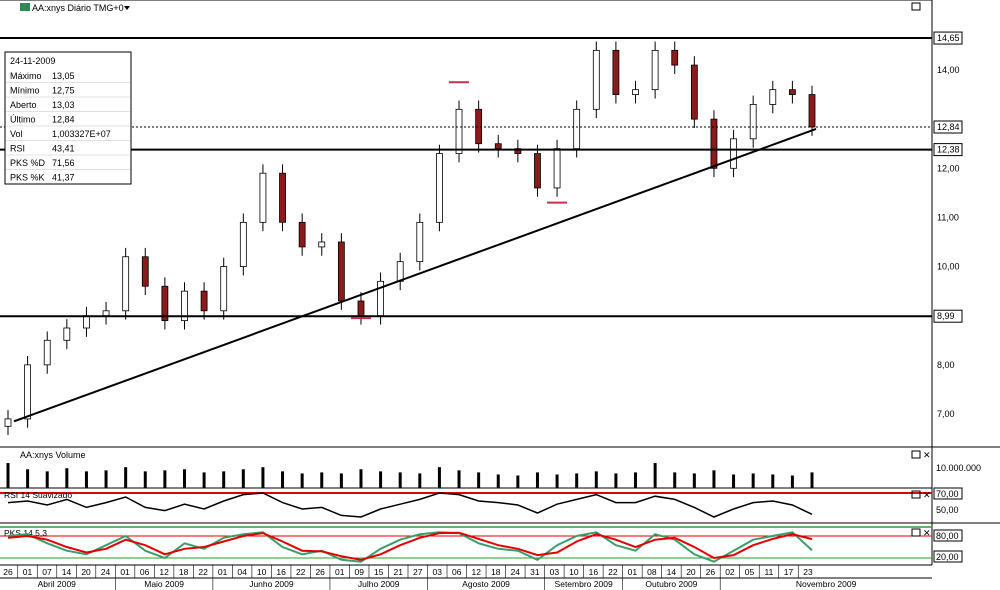  What do you see at coordinates (948, 168) in the screenshot?
I see `svg-text: 12,00` at bounding box center [948, 168].